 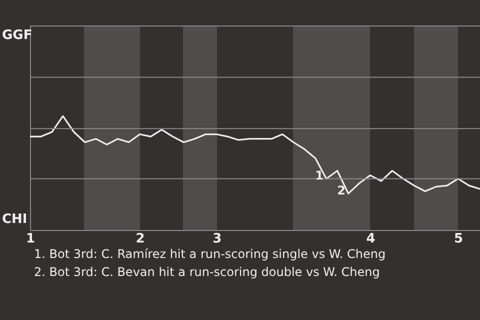 I want to click on annotation: 2, so click(x=341, y=191).